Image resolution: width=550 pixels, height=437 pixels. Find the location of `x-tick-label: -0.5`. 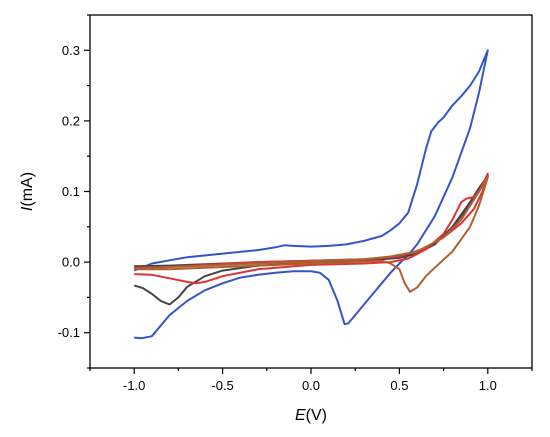

x-tick-label: -0.5 is located at coordinates (222, 385).